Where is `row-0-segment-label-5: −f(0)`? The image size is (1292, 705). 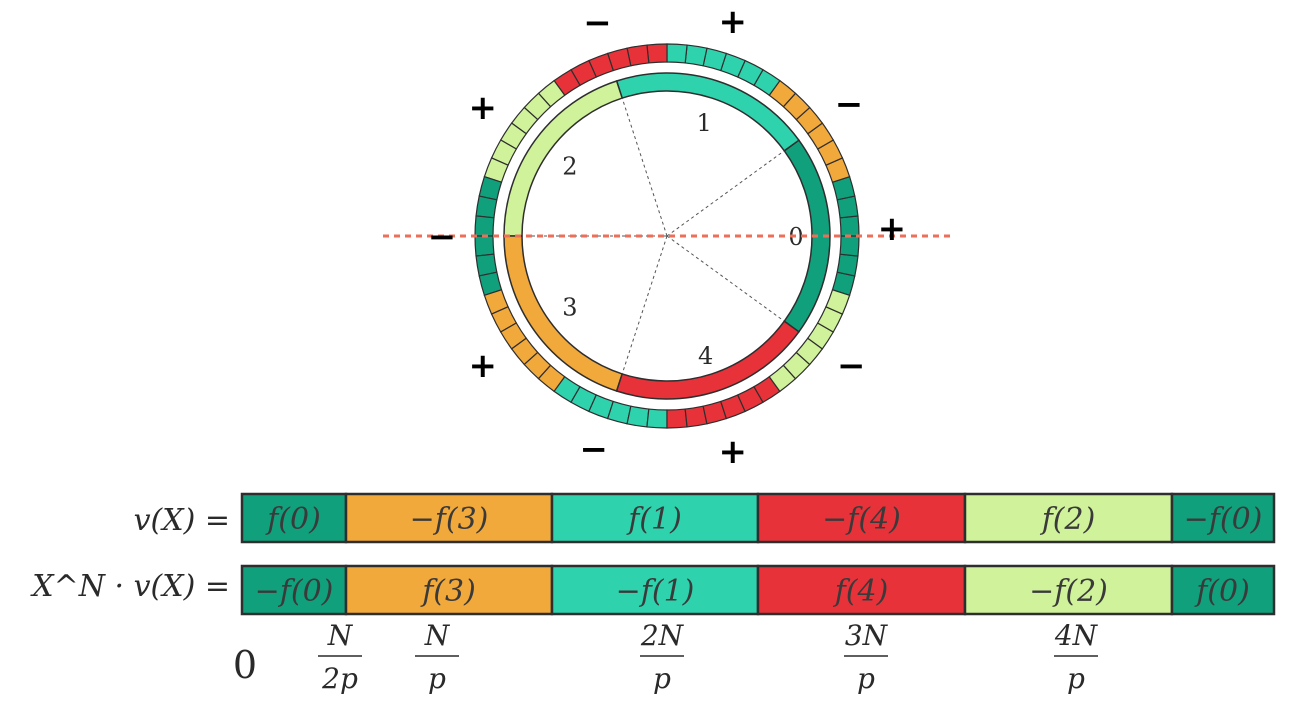 row-0-segment-label-5: −f(0) is located at coordinates (1223, 519).